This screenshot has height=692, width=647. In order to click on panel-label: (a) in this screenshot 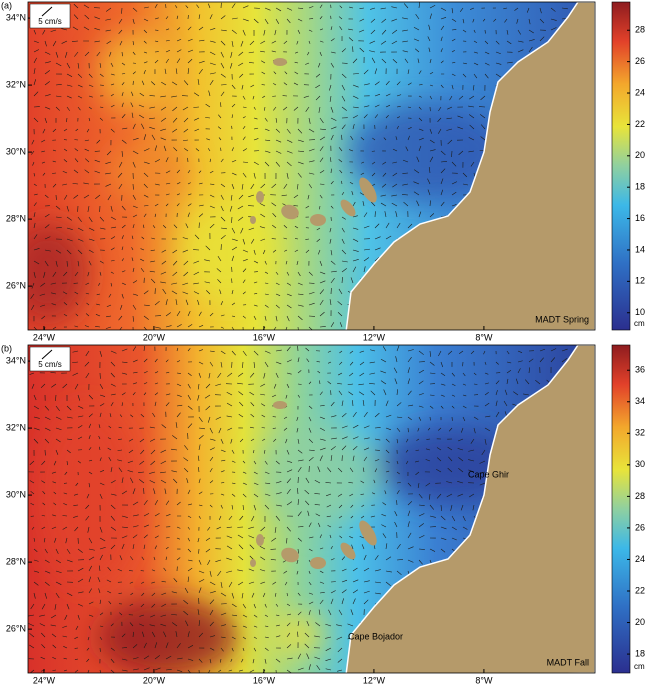, I will do `click(6, 5)`.